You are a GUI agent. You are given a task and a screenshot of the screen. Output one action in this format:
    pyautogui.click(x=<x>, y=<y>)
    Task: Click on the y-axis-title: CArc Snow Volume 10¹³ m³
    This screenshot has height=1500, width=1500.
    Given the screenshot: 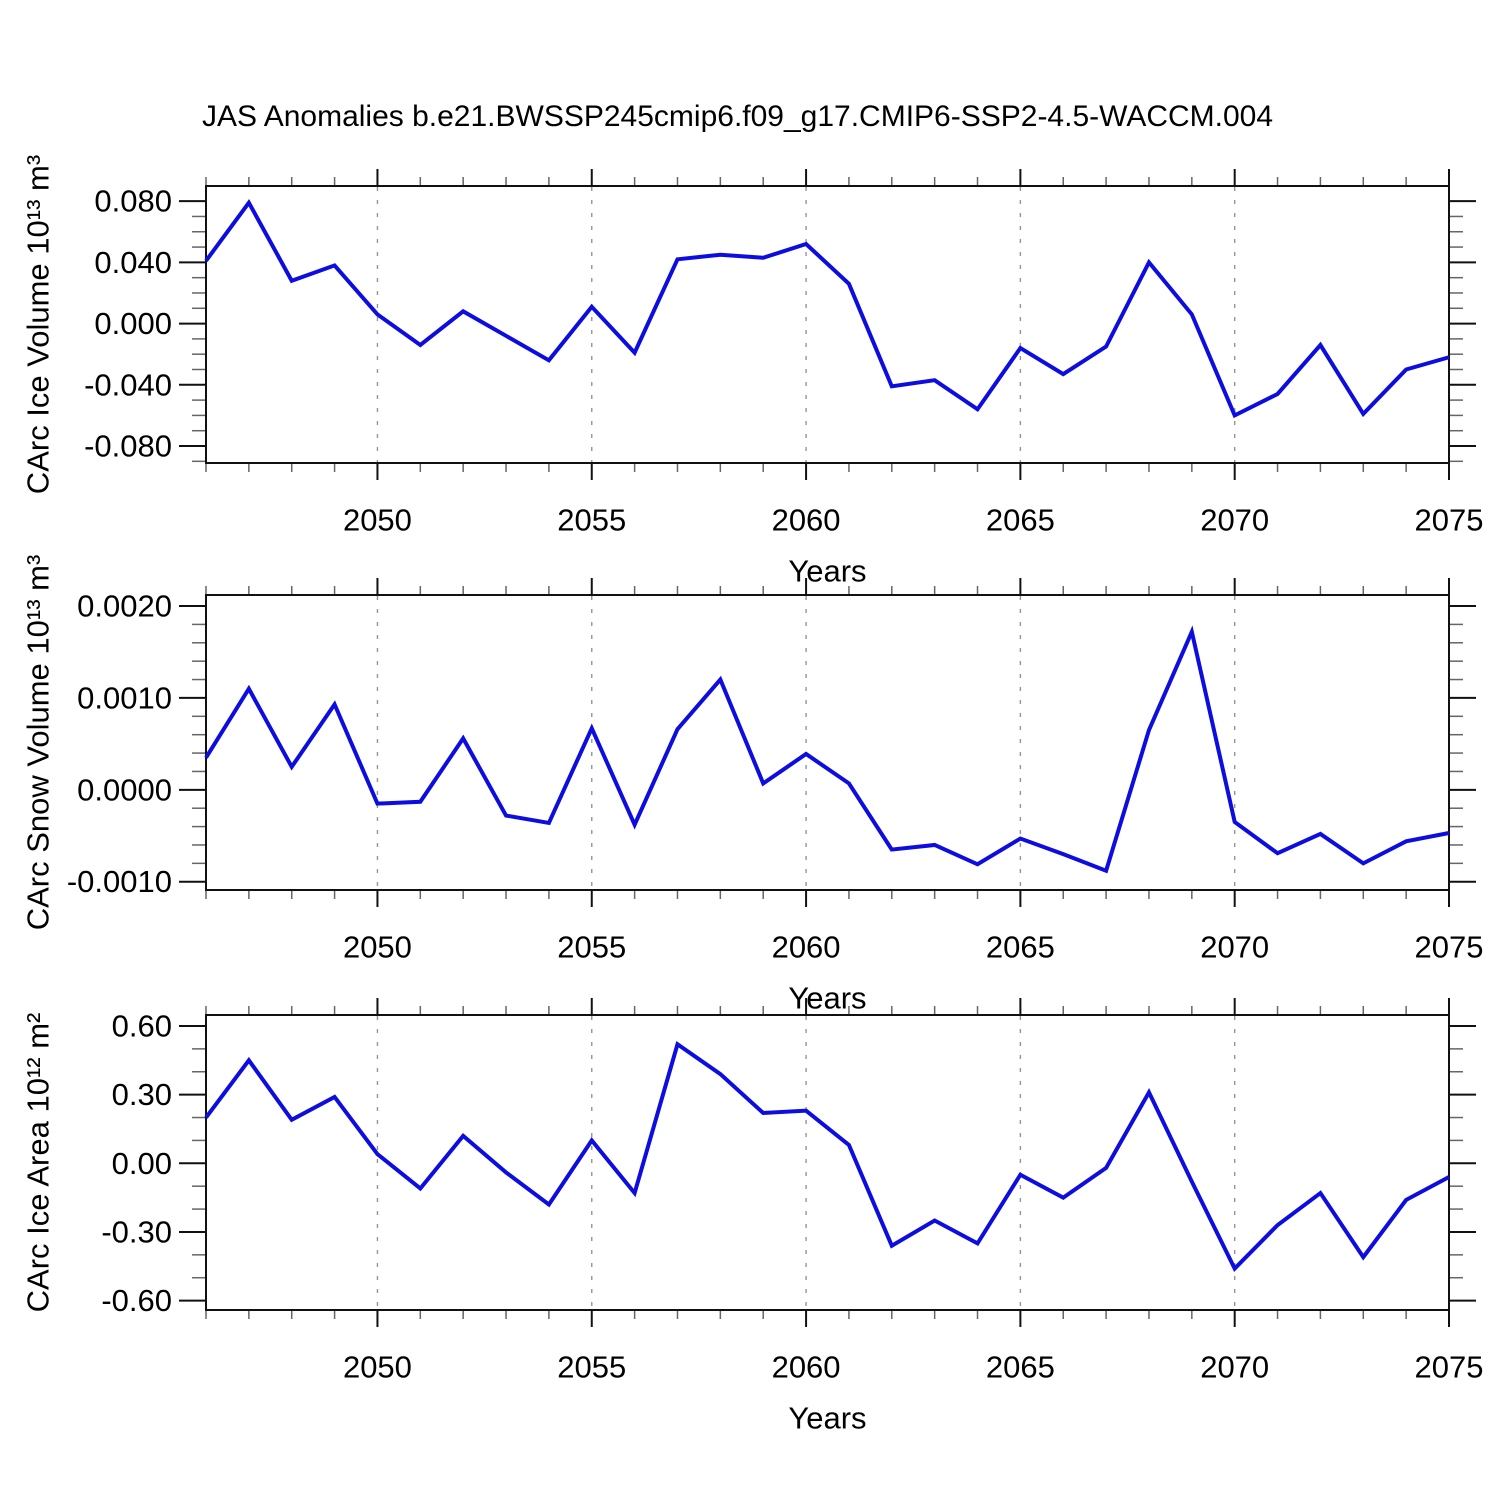 What is the action you would take?
    pyautogui.click(x=38, y=743)
    